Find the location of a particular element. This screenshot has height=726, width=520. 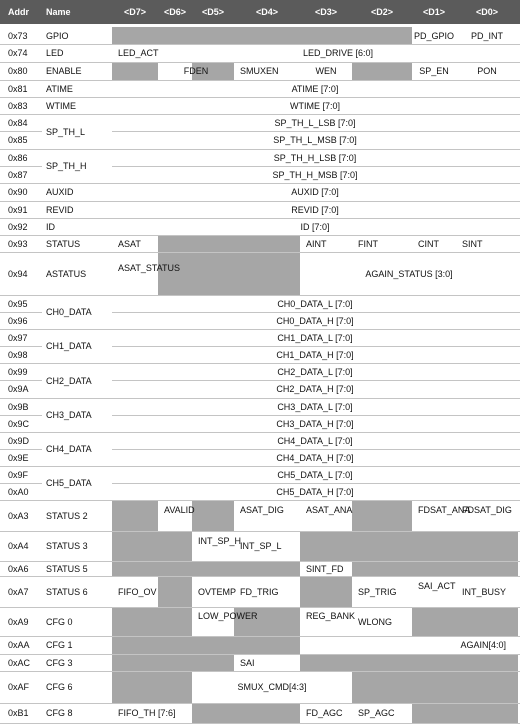

header-d2: <D2> is located at coordinates (382, 12).